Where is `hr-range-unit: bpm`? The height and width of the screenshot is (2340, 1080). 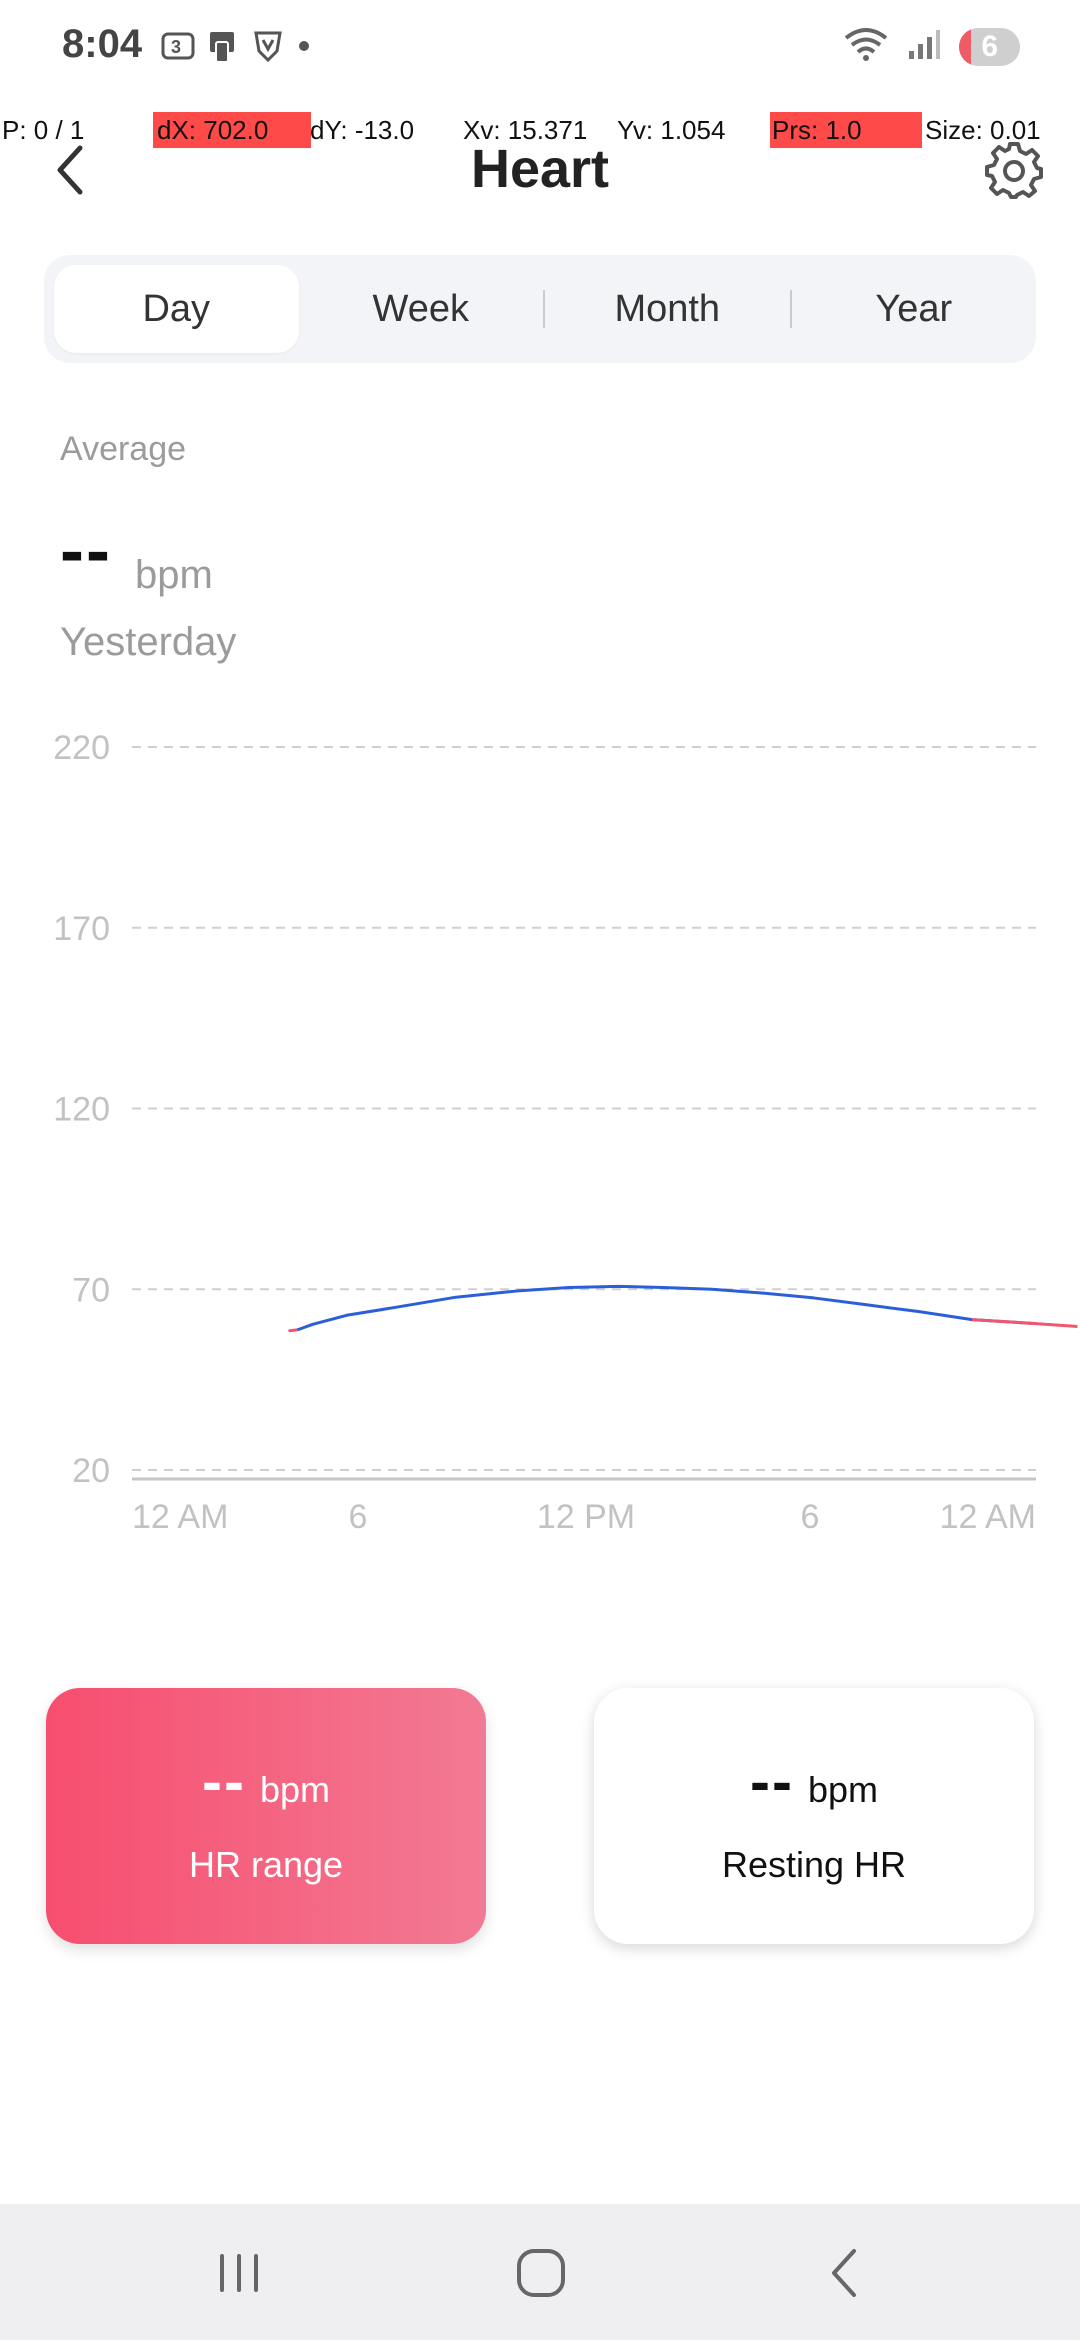
hr-range-unit: bpm is located at coordinates (294, 1789).